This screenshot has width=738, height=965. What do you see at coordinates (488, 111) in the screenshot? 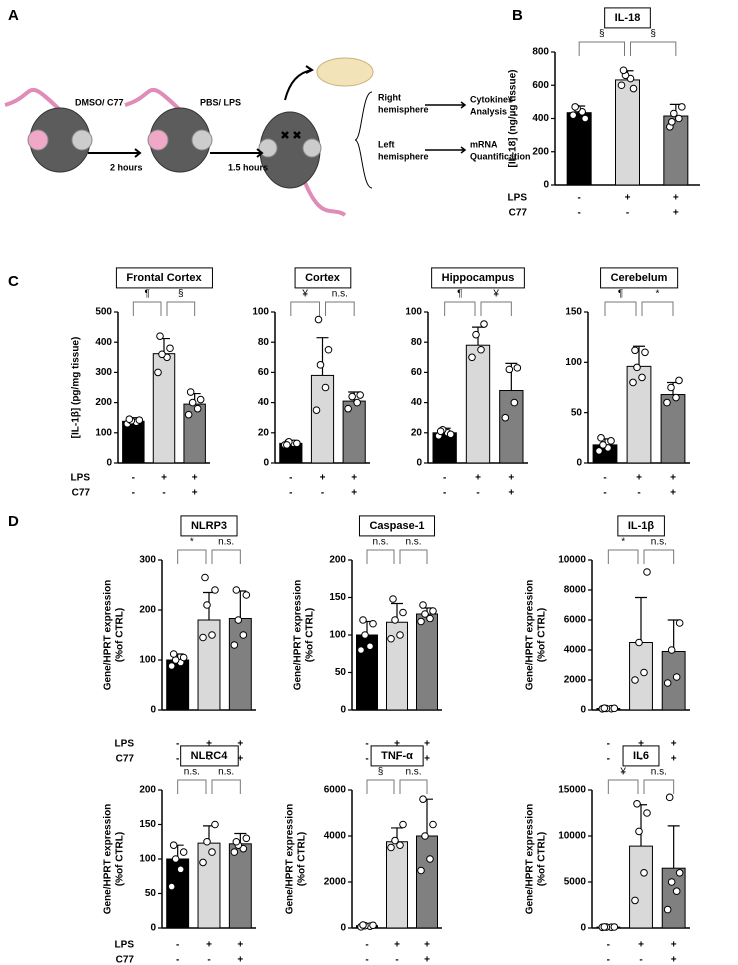
I see `diagram-label: Analysis` at bounding box center [488, 111].